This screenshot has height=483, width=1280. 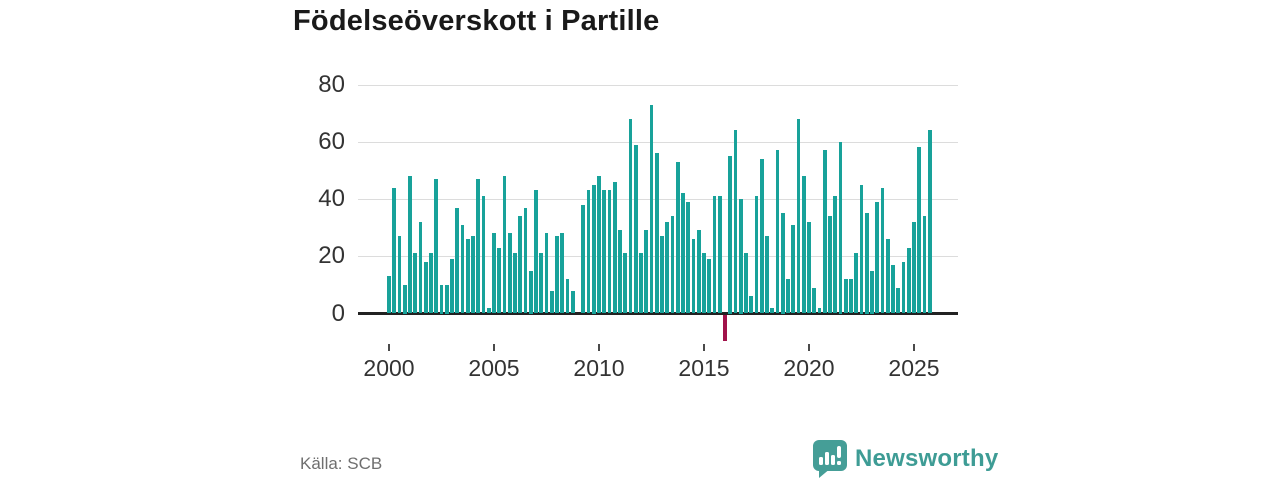 What do you see at coordinates (725, 328) in the screenshot?
I see `bar-negative` at bounding box center [725, 328].